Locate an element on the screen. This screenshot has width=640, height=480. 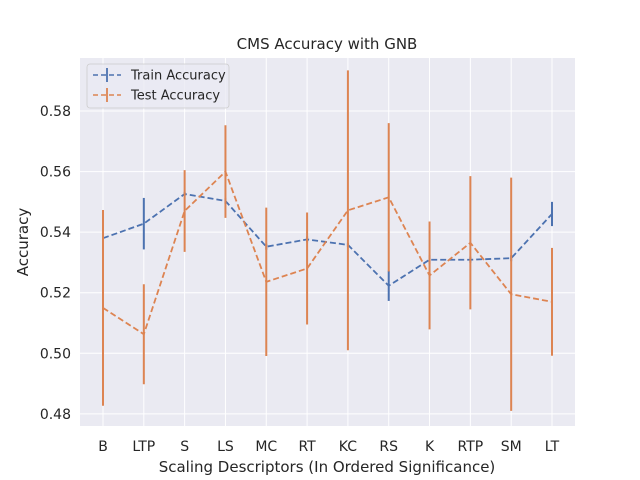
y-tick-label: 0.48 is located at coordinates (55, 415).